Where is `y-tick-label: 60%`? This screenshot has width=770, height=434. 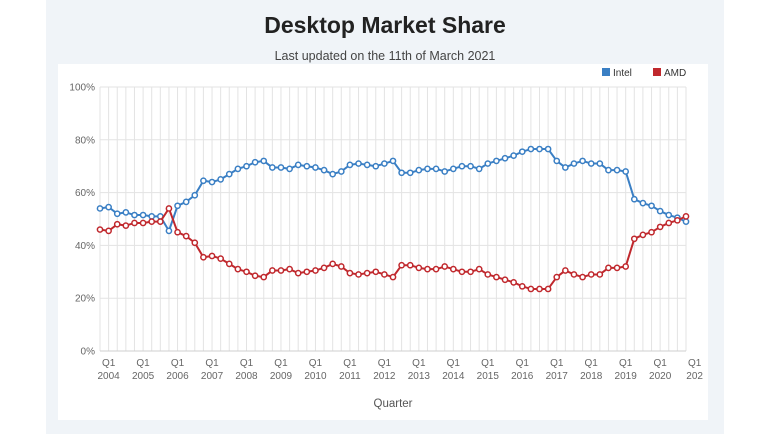 y-tick-label: 60% is located at coordinates (85, 193).